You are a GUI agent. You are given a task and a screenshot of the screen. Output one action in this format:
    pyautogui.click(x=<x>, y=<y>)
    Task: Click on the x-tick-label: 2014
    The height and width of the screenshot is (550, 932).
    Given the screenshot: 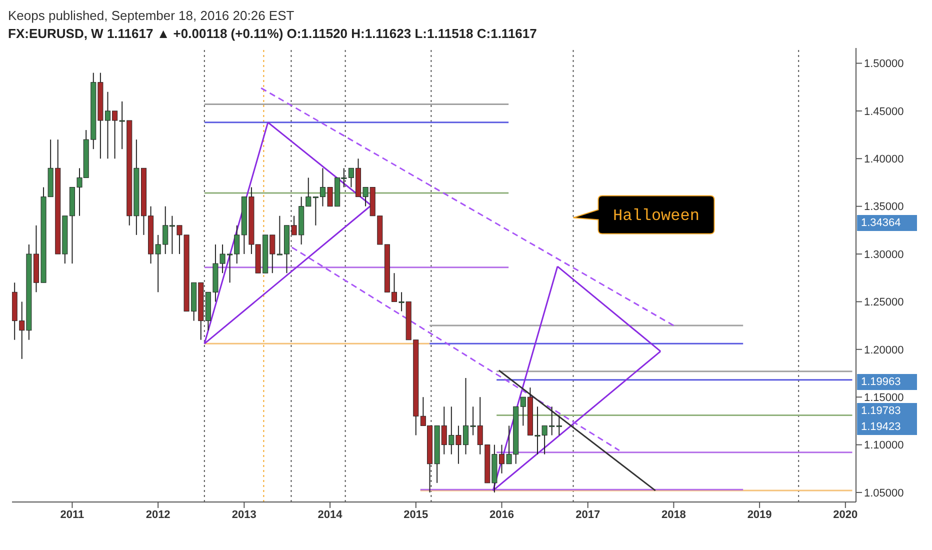 What is the action you would take?
    pyautogui.click(x=331, y=514)
    